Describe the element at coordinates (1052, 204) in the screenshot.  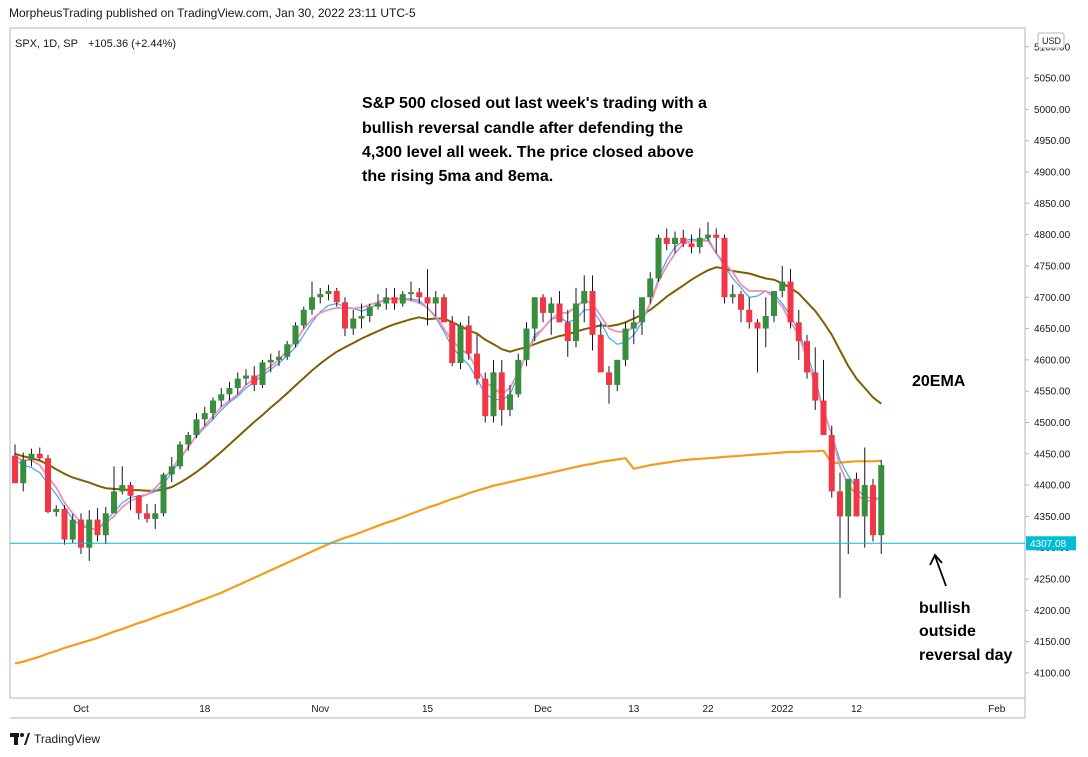
I see `y-tick-label: 4850.00` at that location.